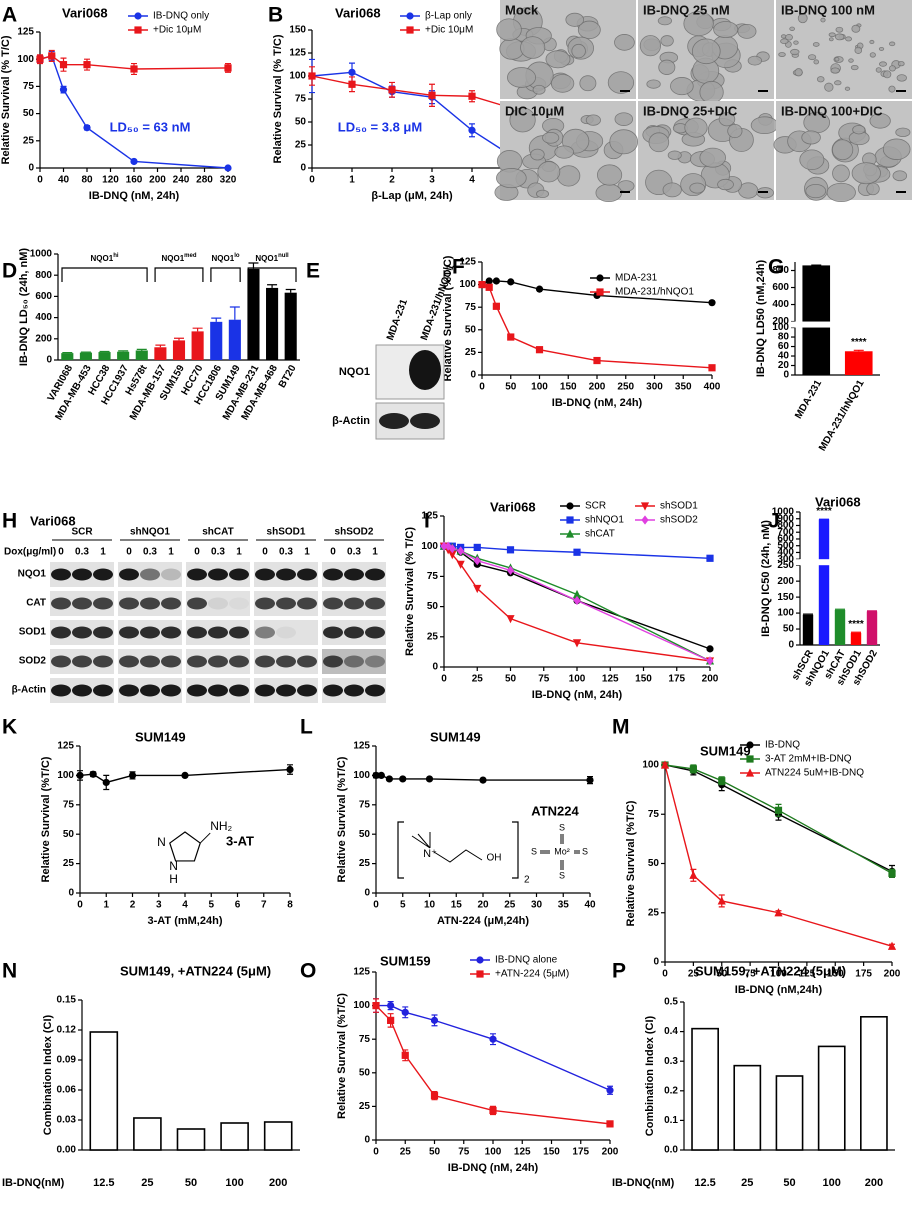 The height and width of the screenshot is (1205, 912). I want to click on chart-title: SUM159, +ATN224 (5μM), so click(770, 970).